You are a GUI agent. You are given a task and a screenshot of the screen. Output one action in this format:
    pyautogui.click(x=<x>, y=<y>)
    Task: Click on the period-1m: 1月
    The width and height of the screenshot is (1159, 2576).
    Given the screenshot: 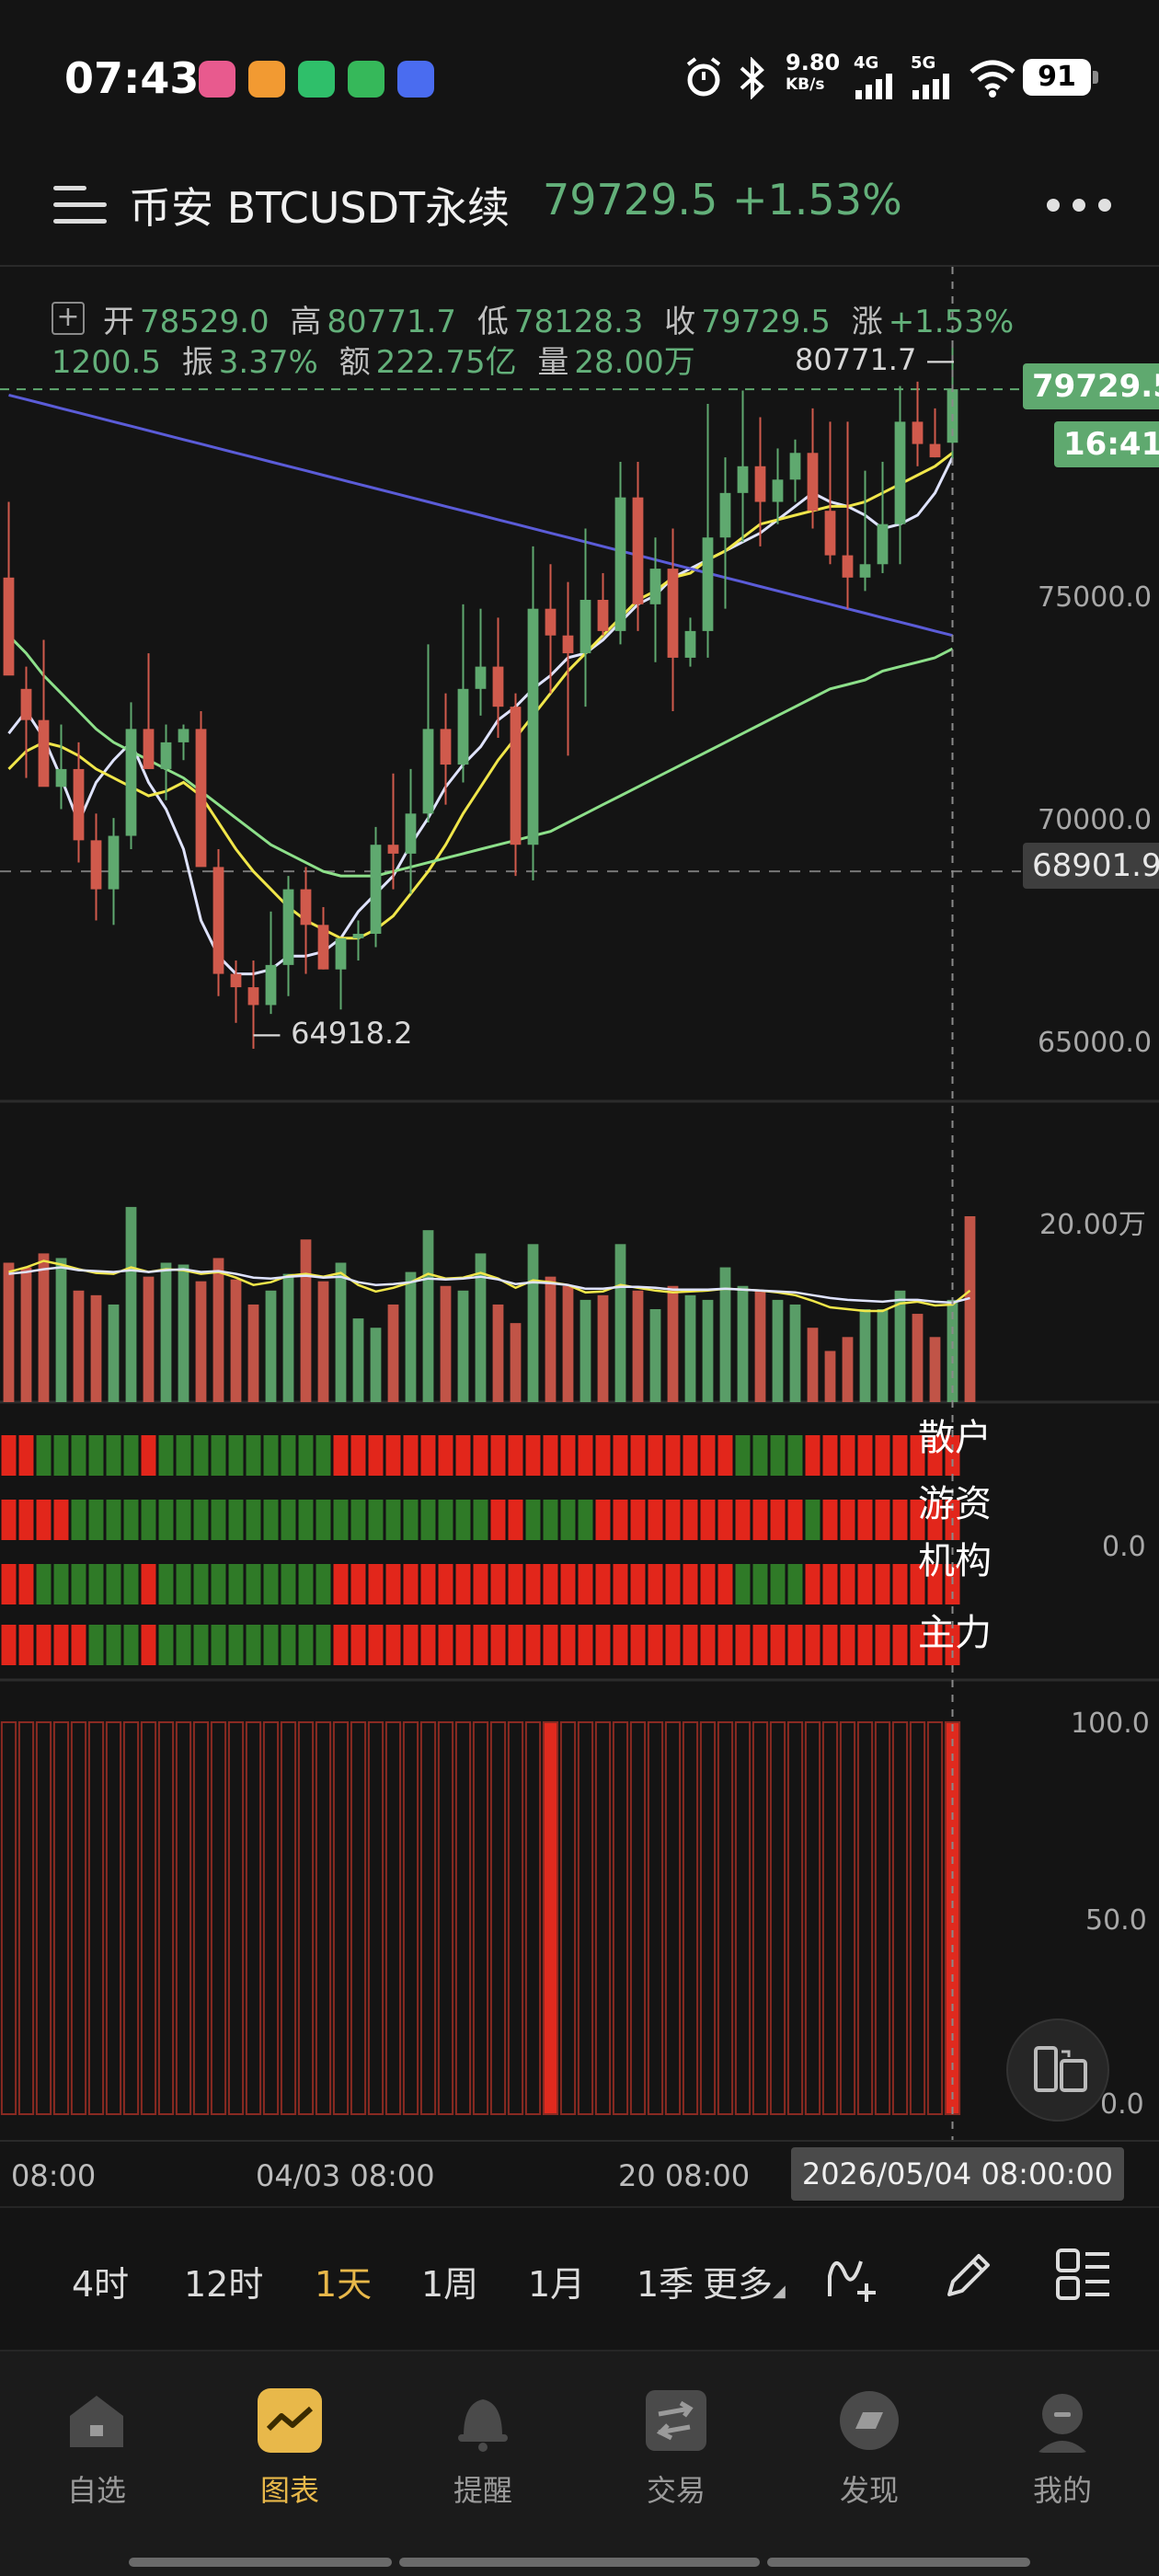 What is the action you would take?
    pyautogui.click(x=557, y=2284)
    